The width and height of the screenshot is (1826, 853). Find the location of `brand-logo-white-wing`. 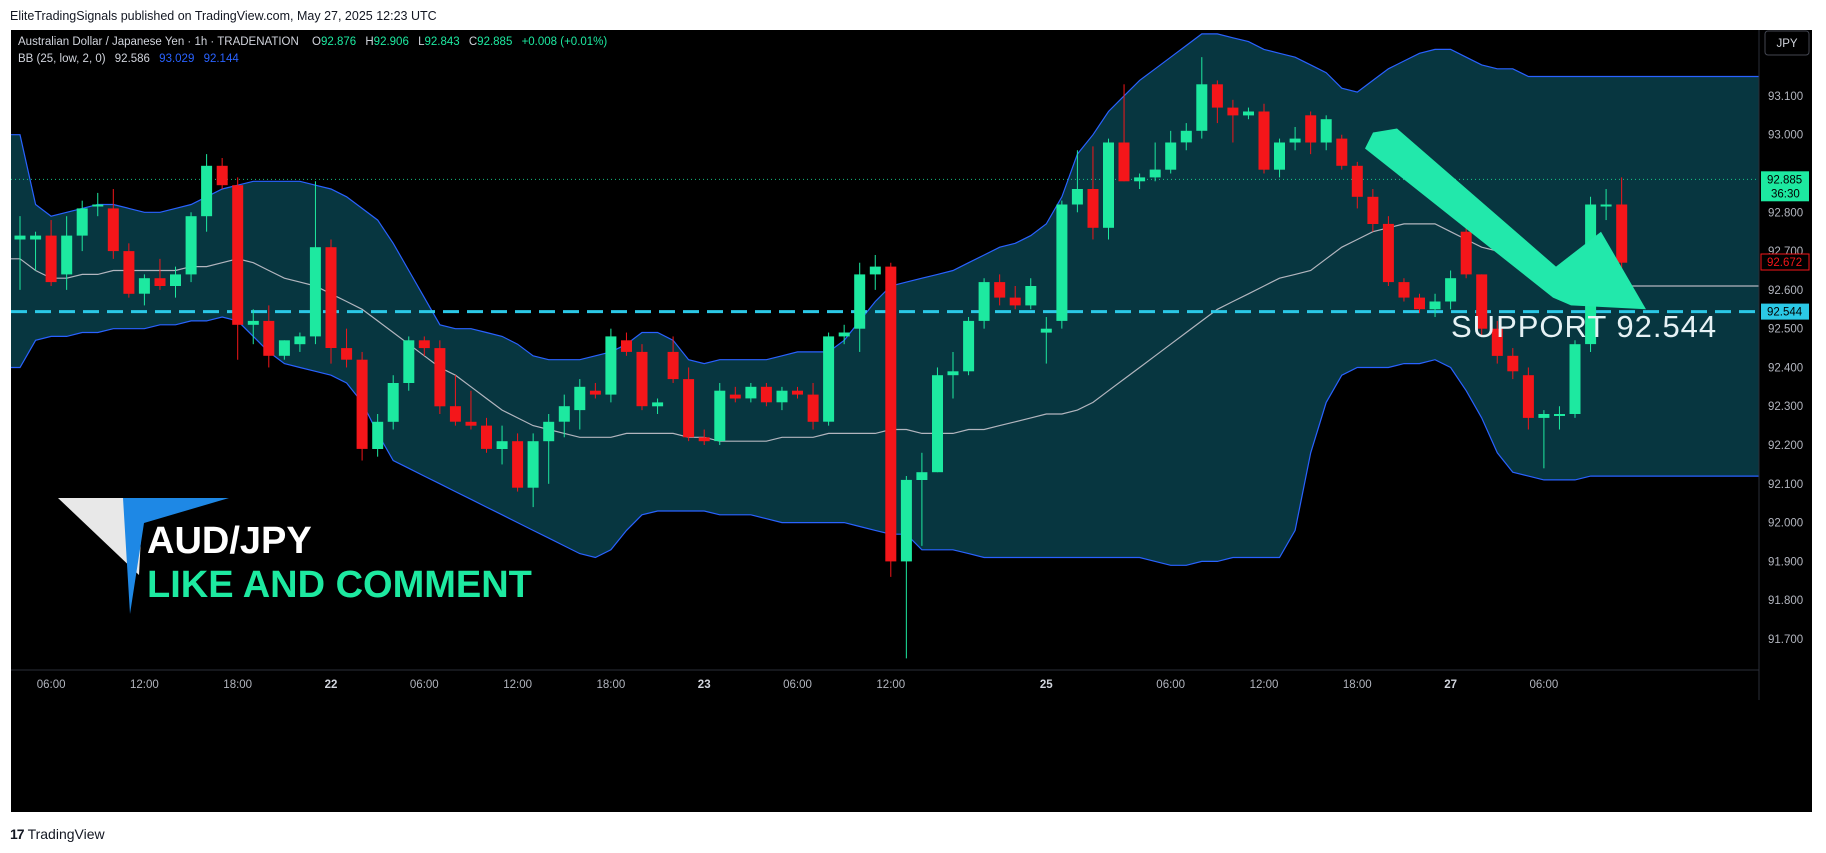

brand-logo-white-wing is located at coordinates (100, 536).